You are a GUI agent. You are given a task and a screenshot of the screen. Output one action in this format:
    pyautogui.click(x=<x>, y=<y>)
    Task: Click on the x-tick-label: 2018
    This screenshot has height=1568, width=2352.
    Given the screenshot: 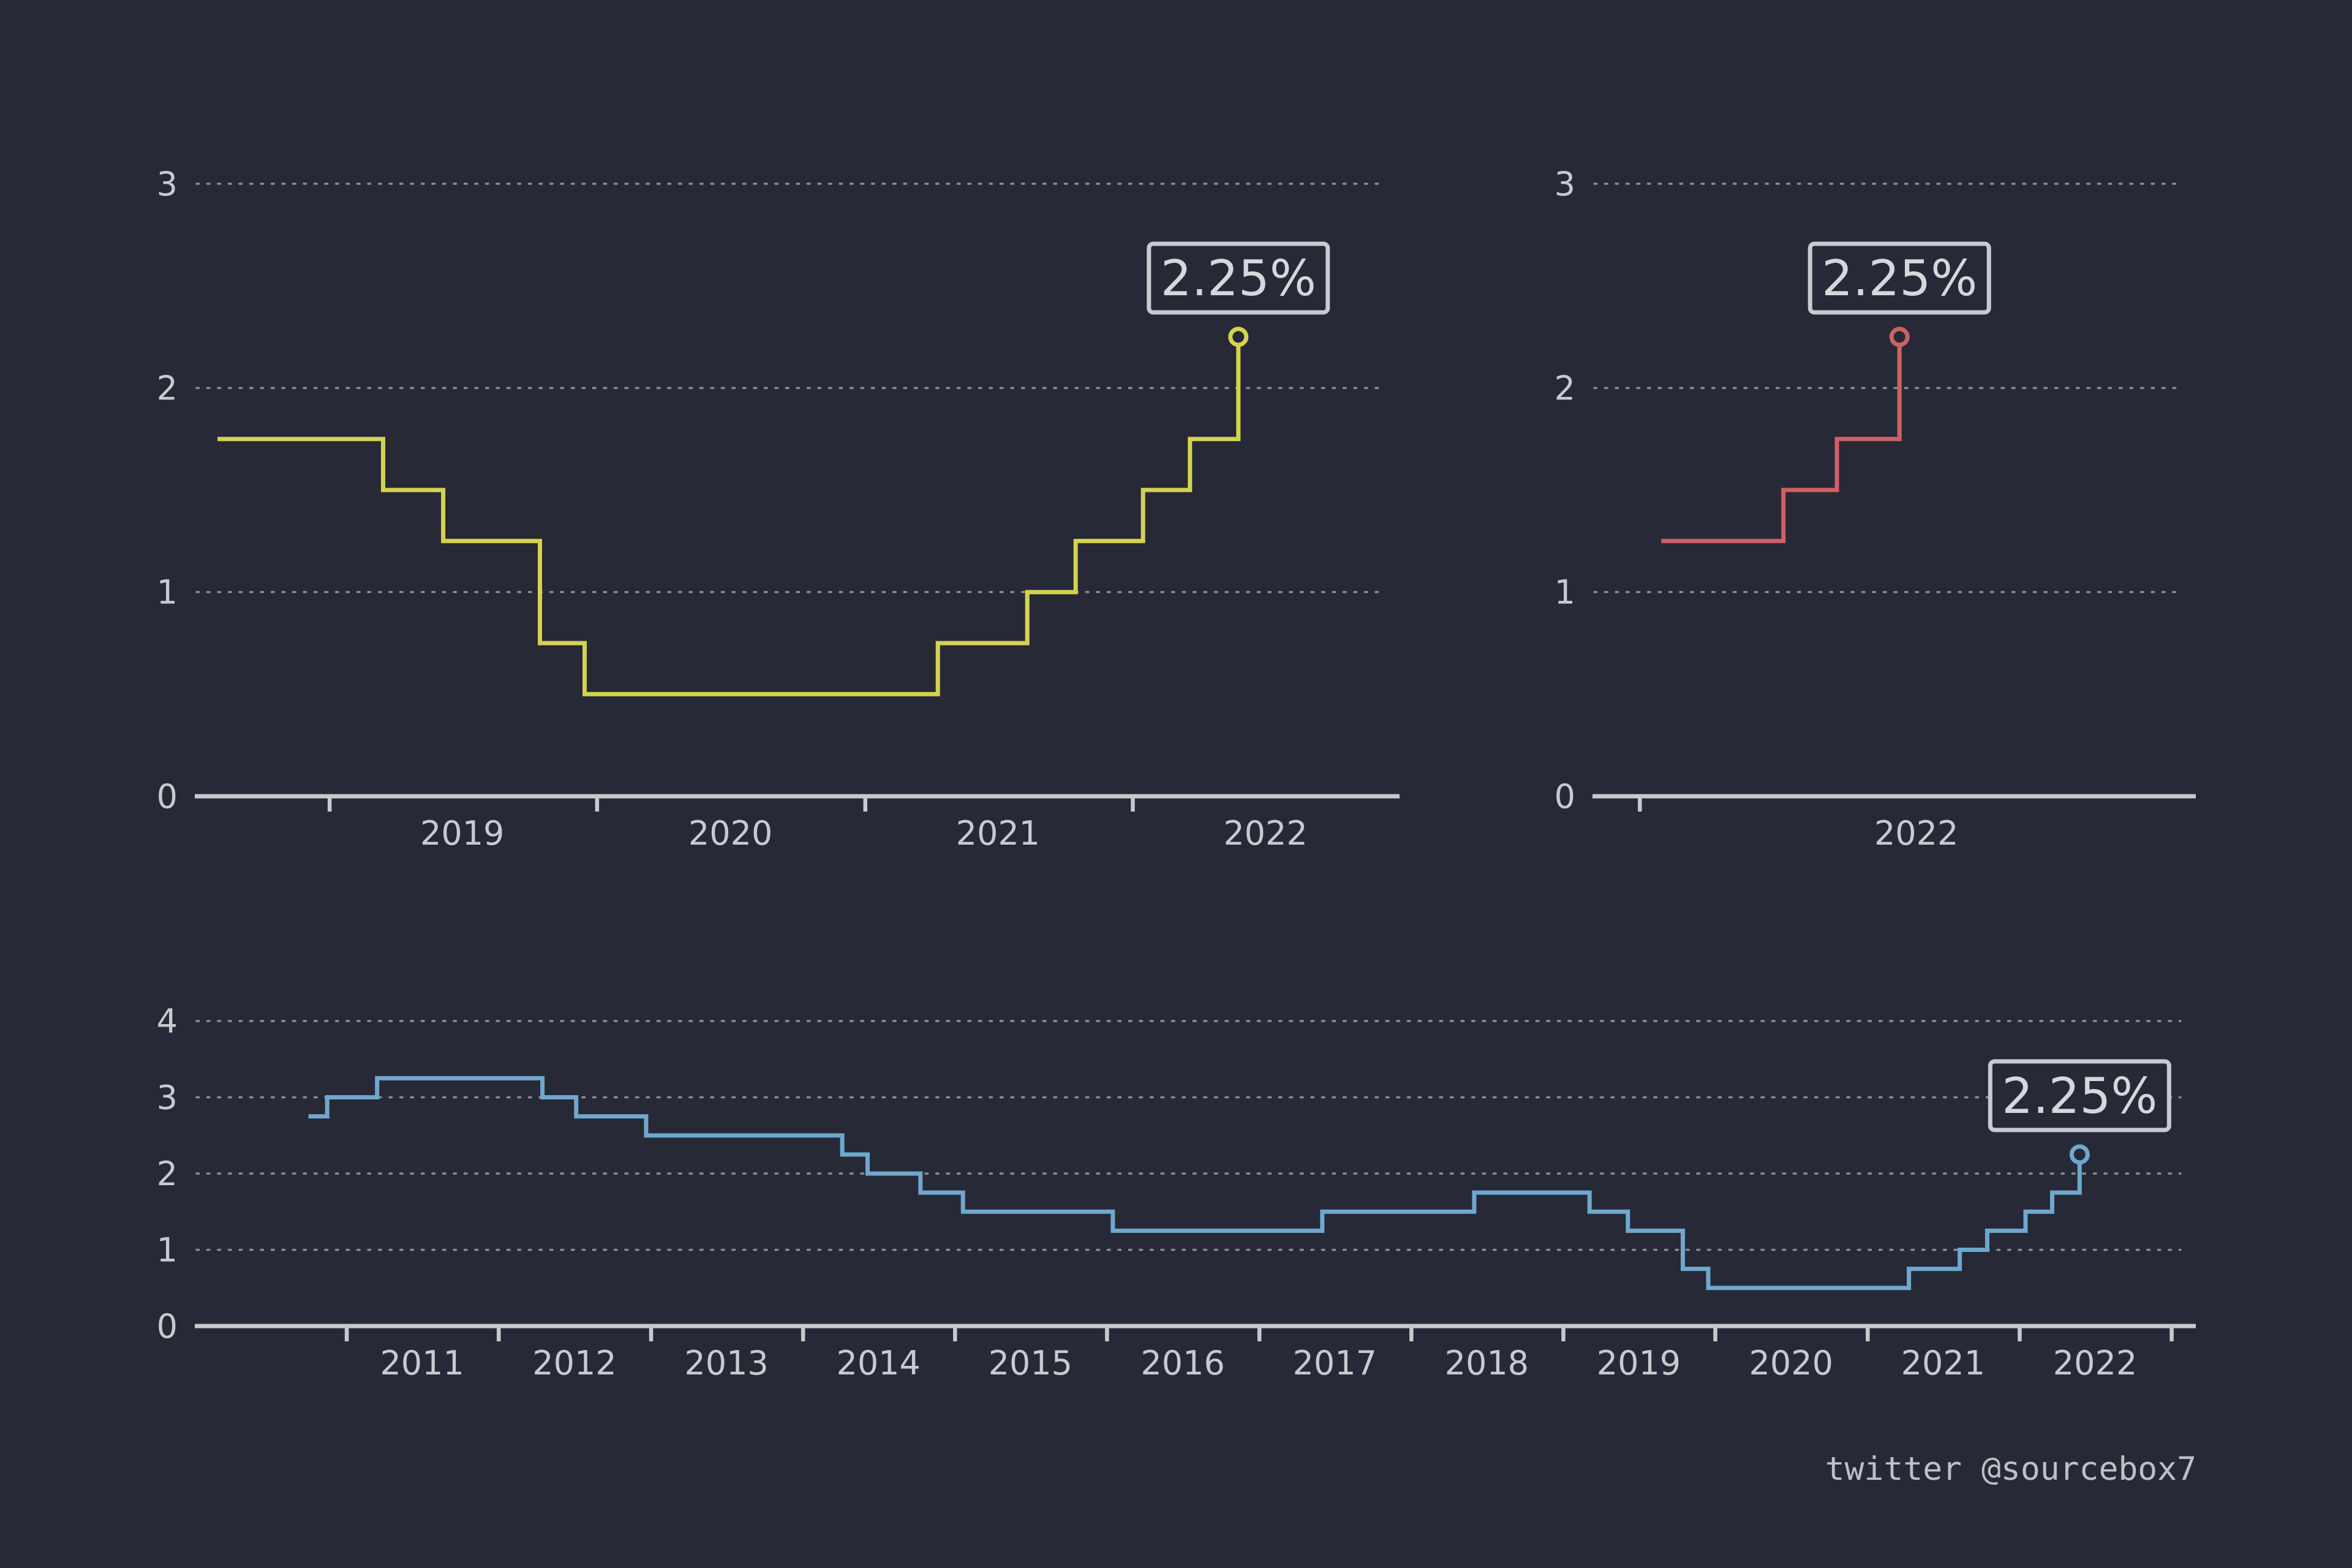 What is the action you would take?
    pyautogui.click(x=1487, y=1363)
    